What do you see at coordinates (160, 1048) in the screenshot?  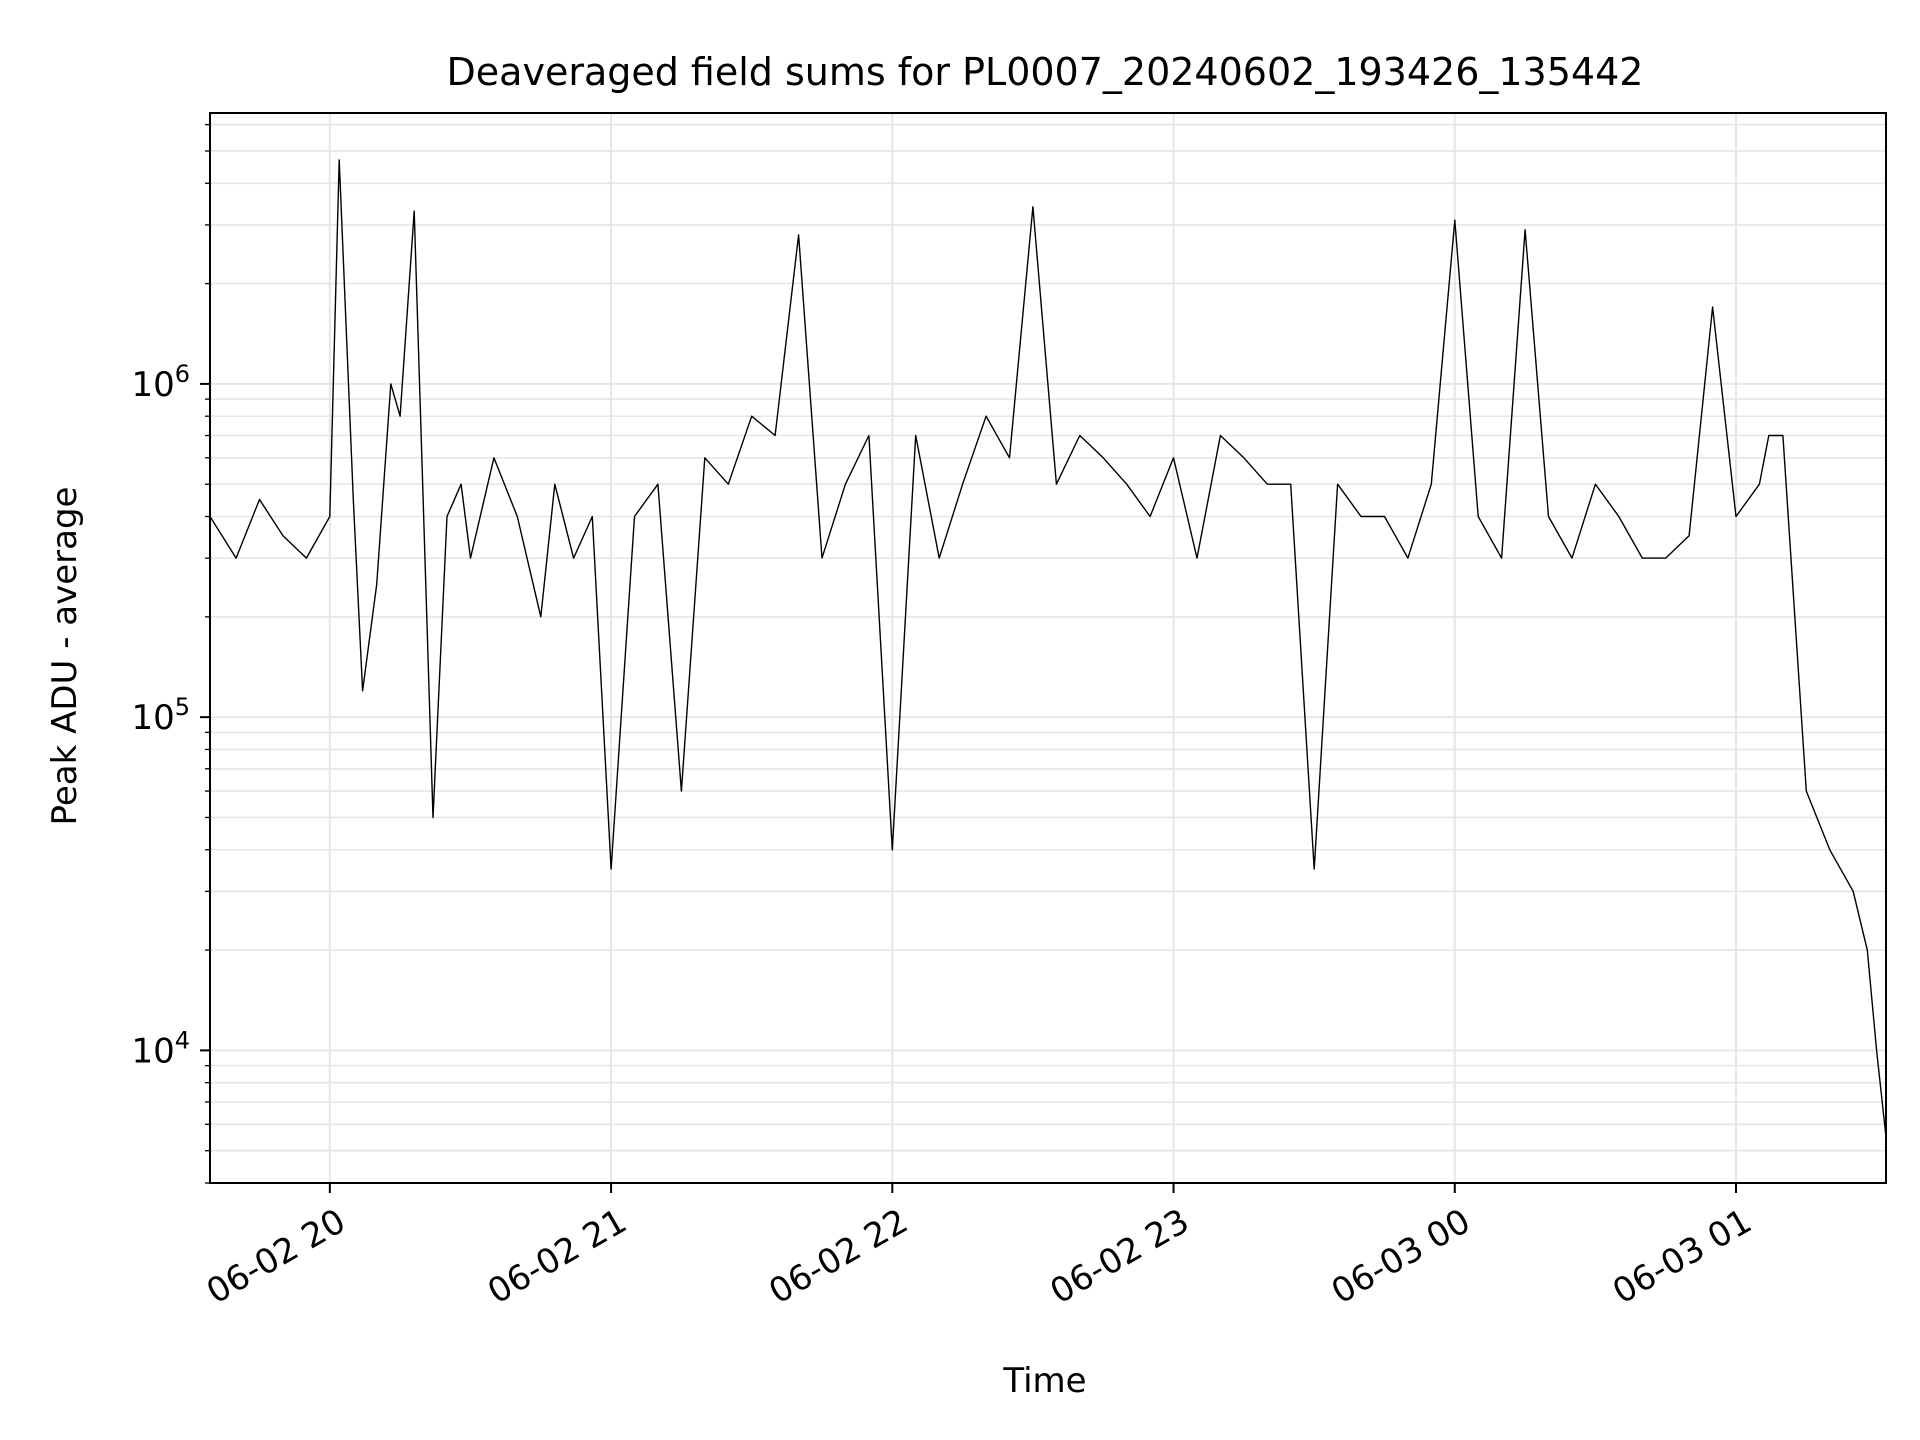 I see `y-tick-label: 10⁴` at bounding box center [160, 1048].